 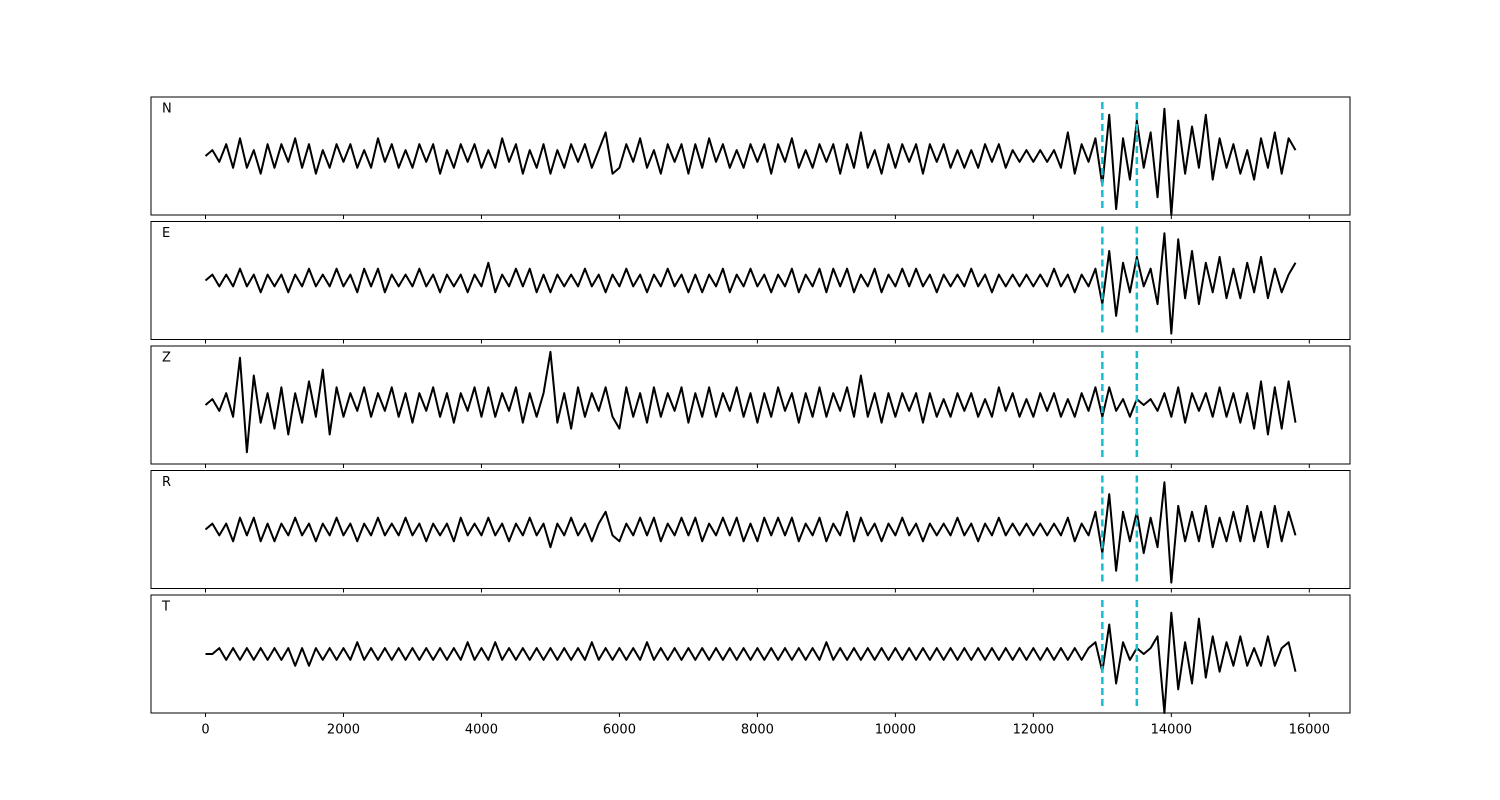 What do you see at coordinates (1033, 730) in the screenshot?
I see `x-tick-label: 12000` at bounding box center [1033, 730].